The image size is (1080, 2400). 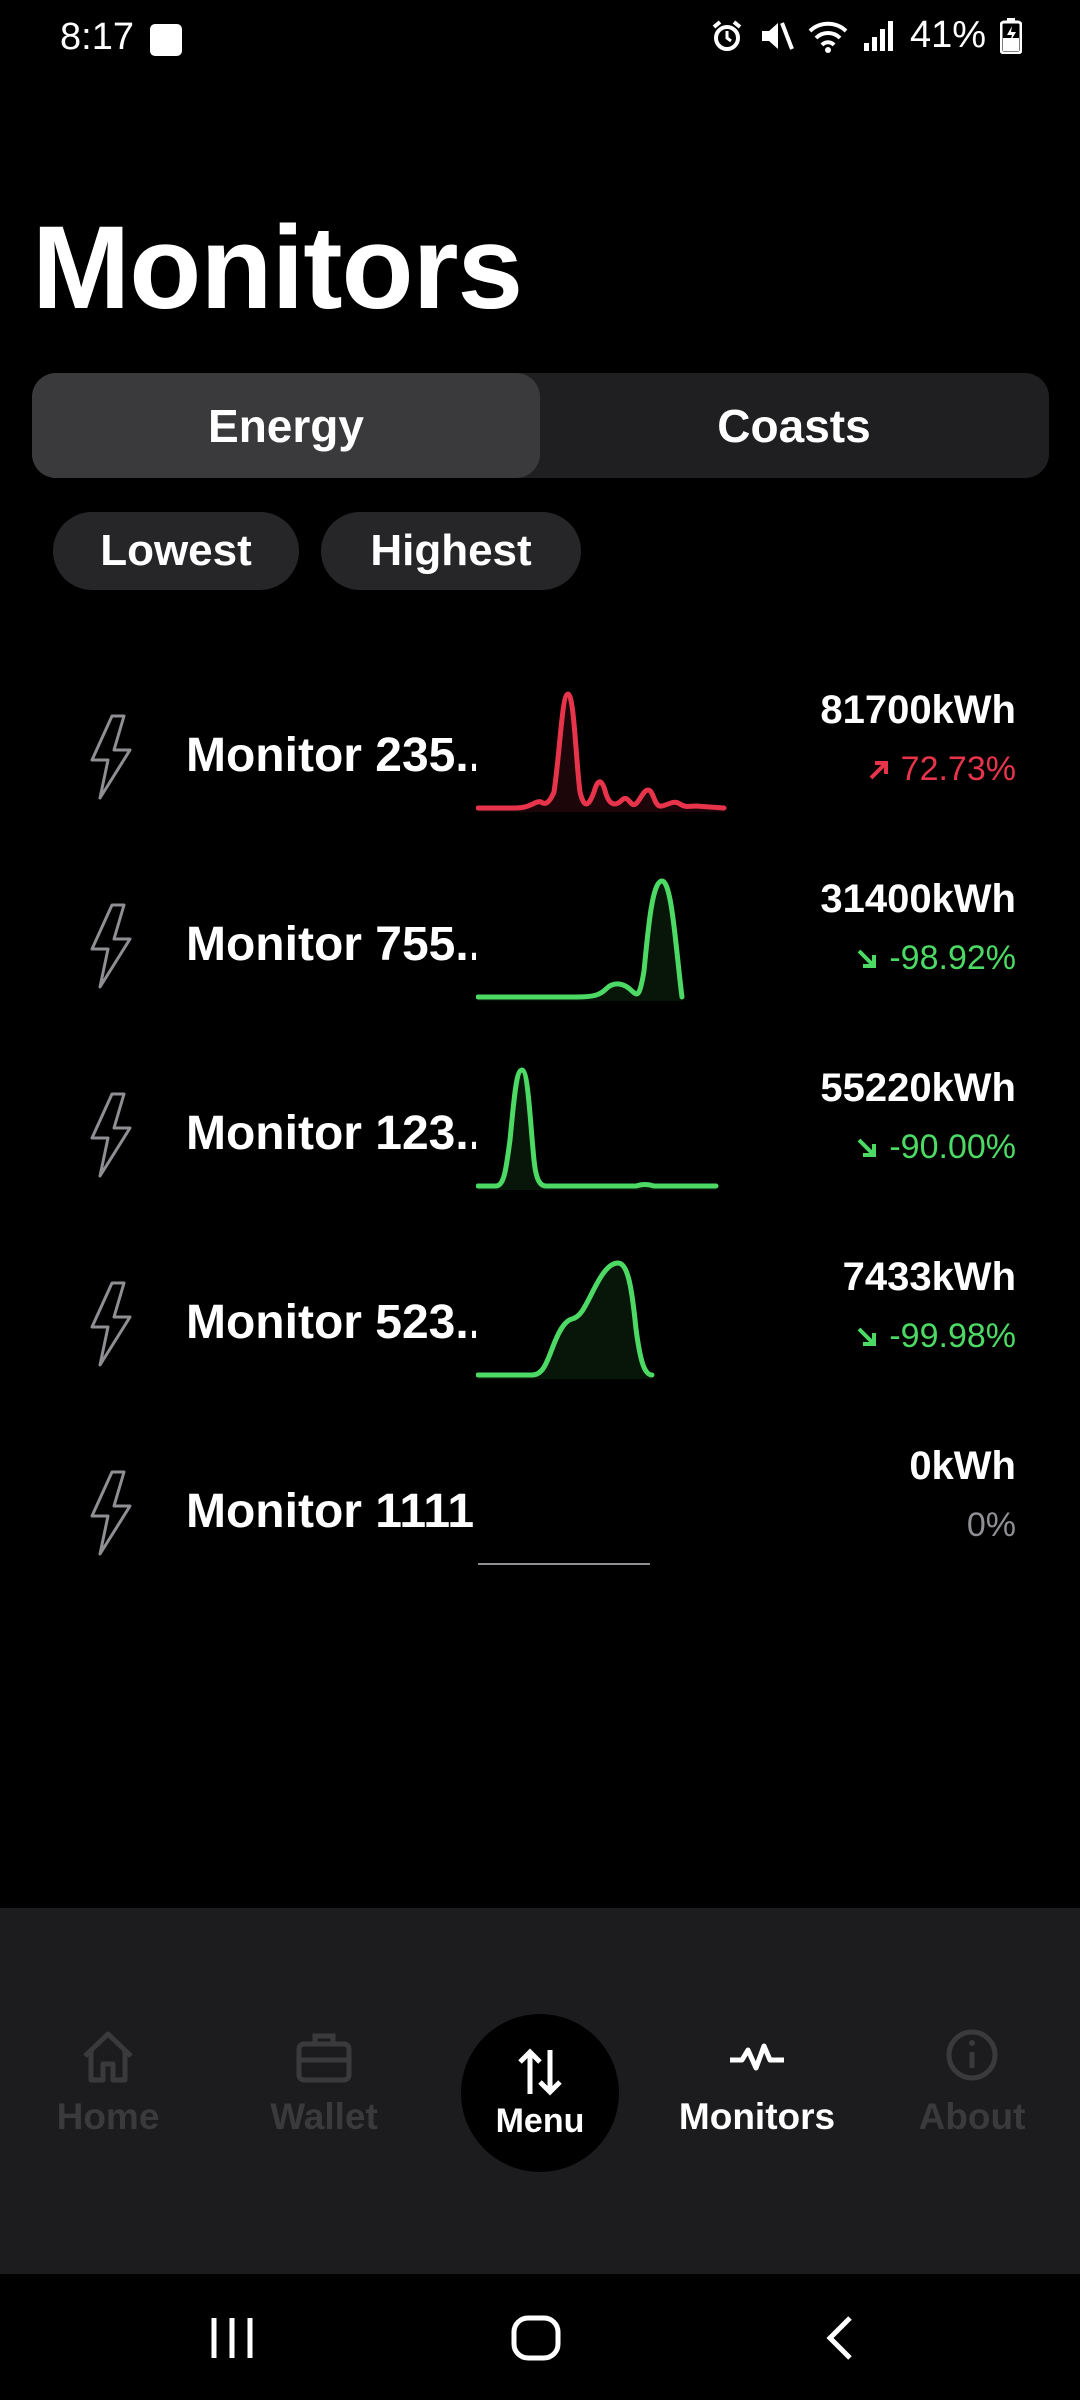 I want to click on monitor-row: Monitor 123.. 55220kWh -90.00%, so click(x=540, y=1145).